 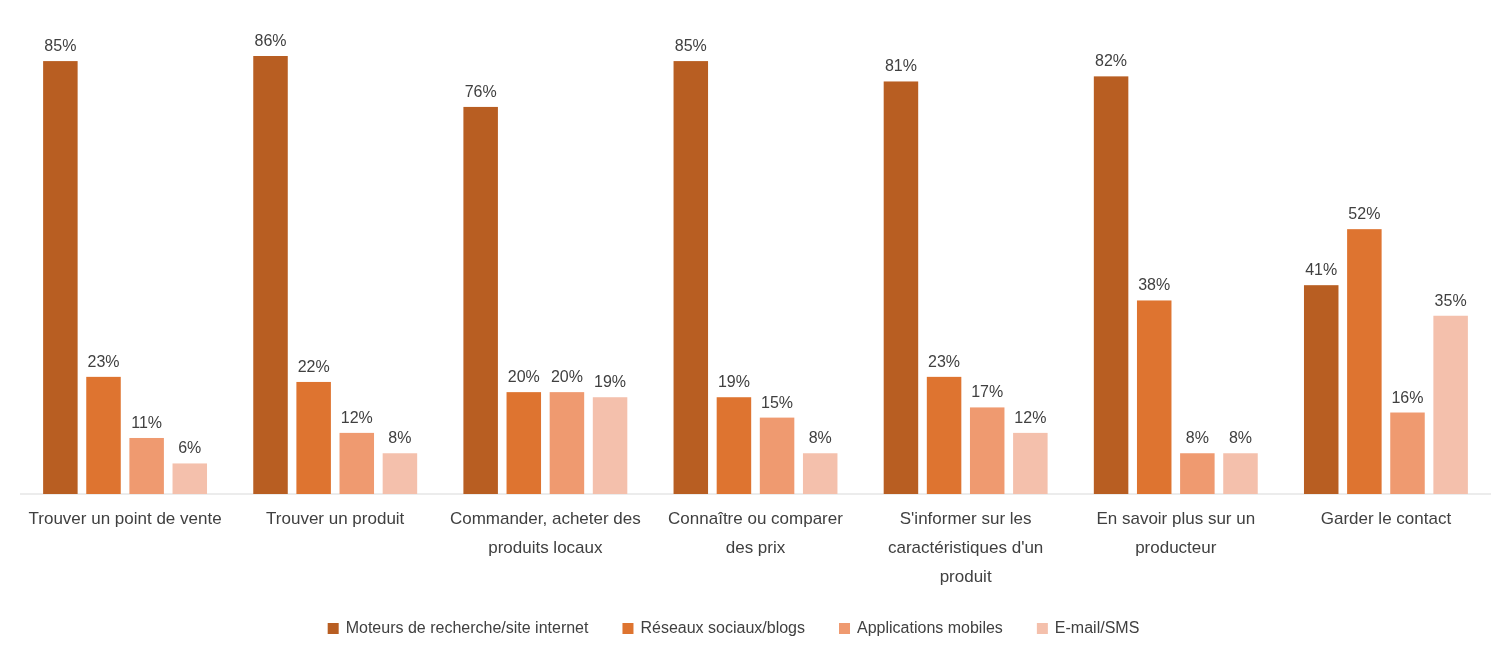 I want to click on data-label: 86%, so click(x=270, y=40).